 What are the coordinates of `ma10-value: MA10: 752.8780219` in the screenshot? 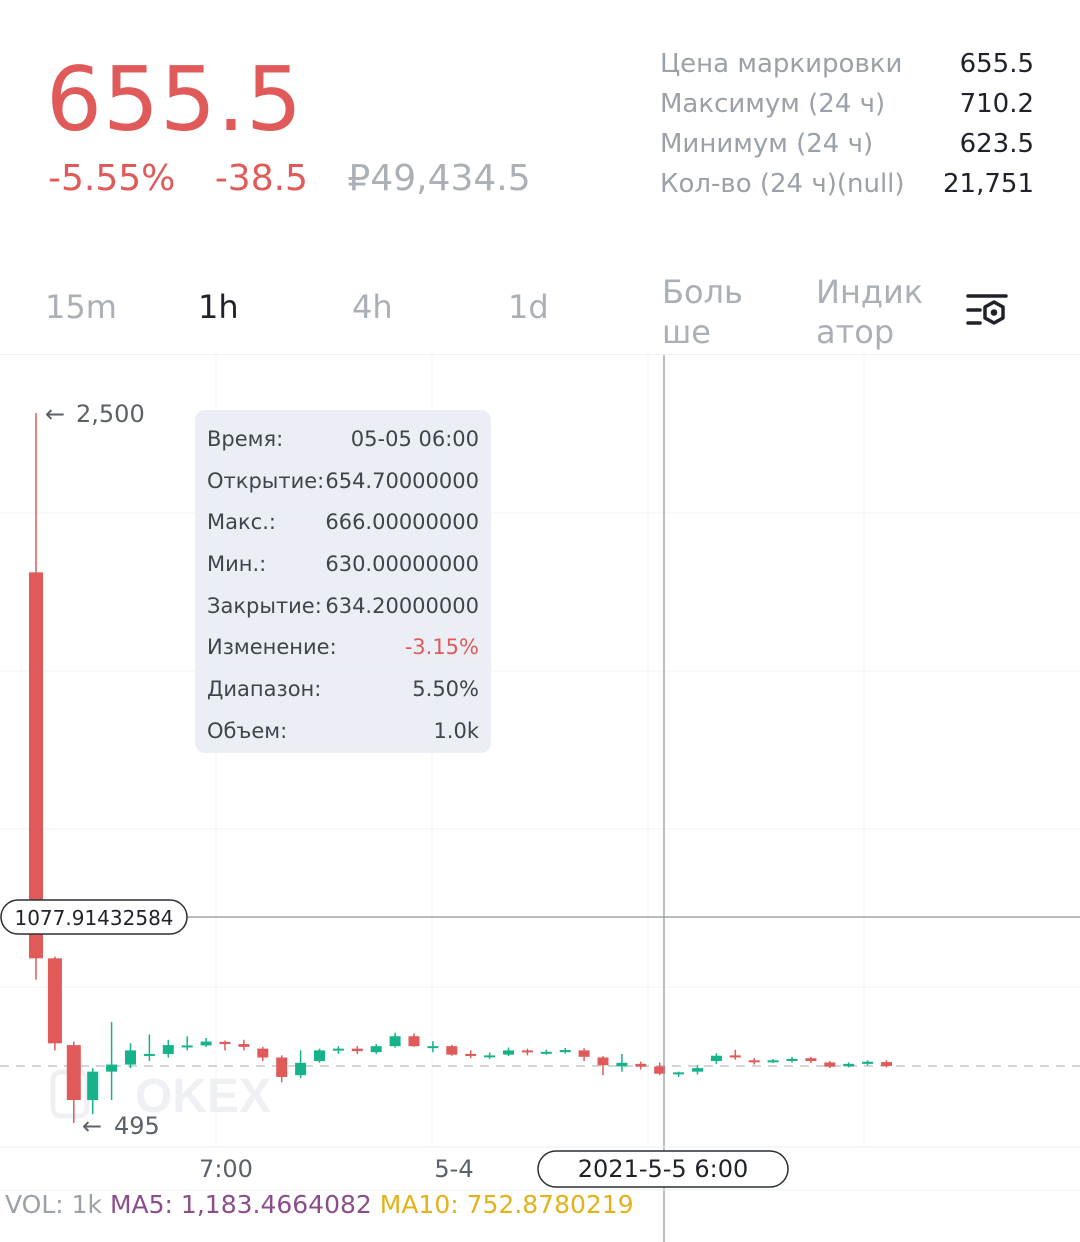 It's located at (506, 1204).